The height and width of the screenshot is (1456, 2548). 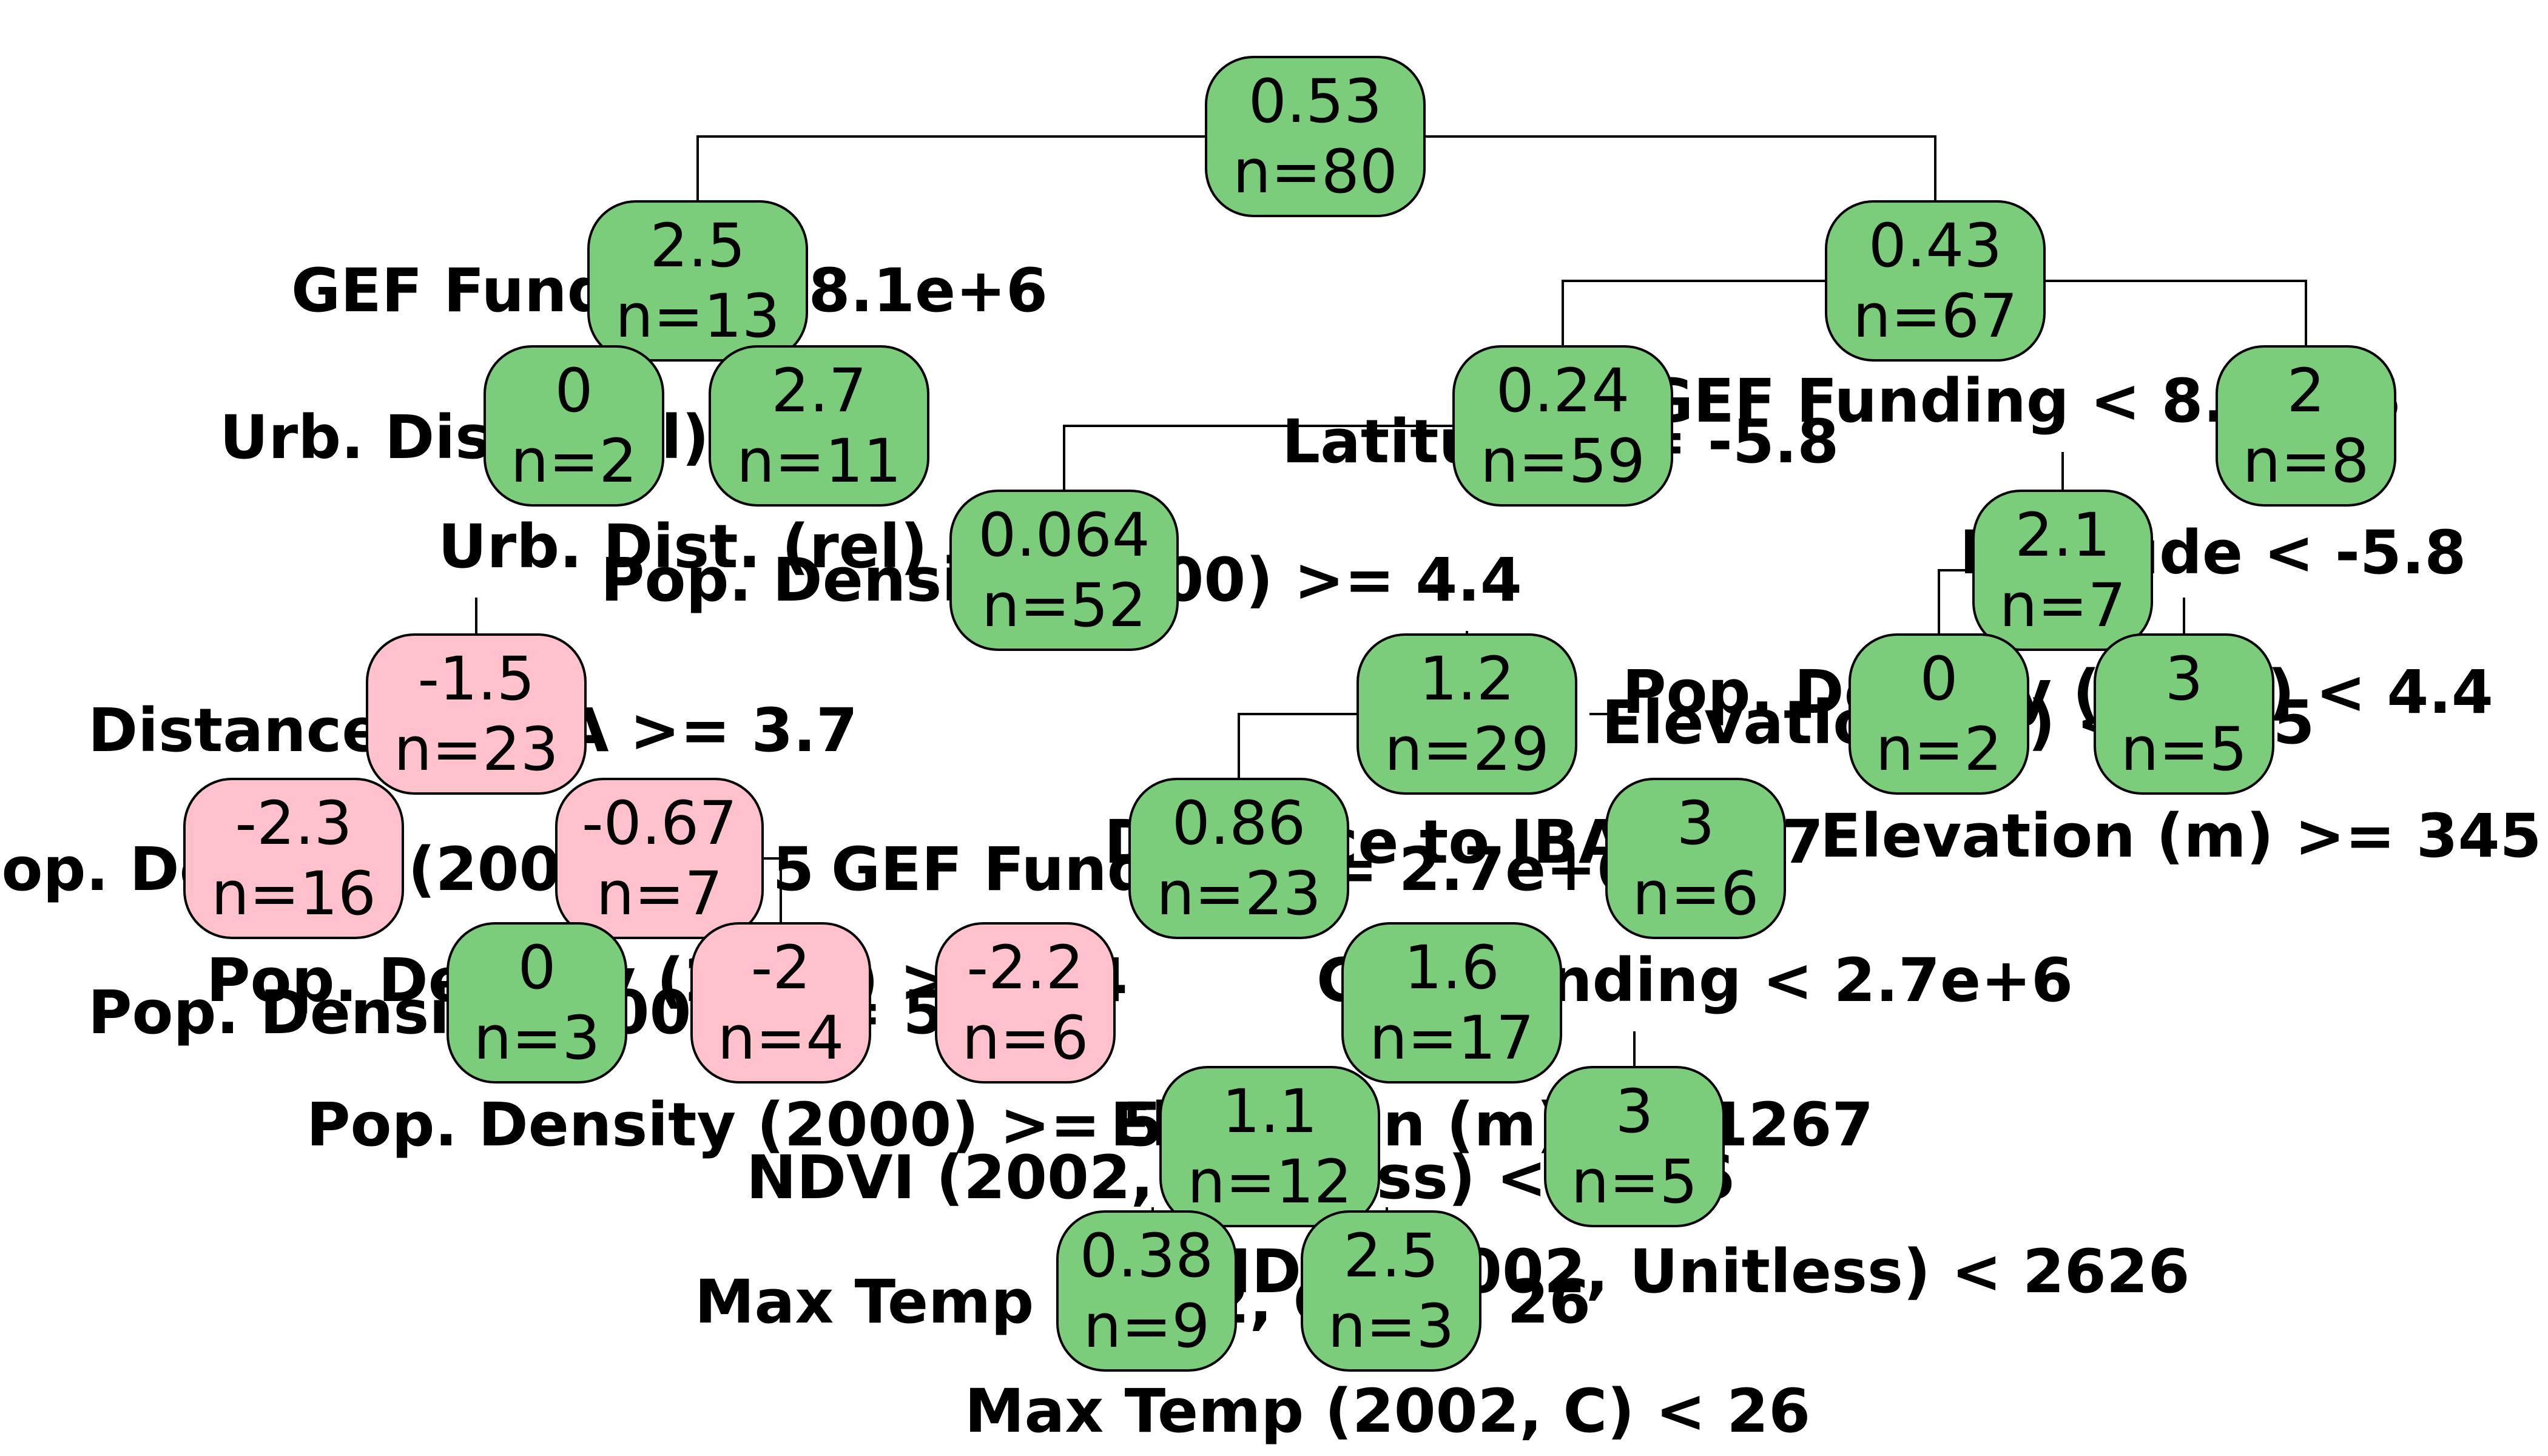 What do you see at coordinates (475, 679) in the screenshot?
I see `node-value: -1.5` at bounding box center [475, 679].